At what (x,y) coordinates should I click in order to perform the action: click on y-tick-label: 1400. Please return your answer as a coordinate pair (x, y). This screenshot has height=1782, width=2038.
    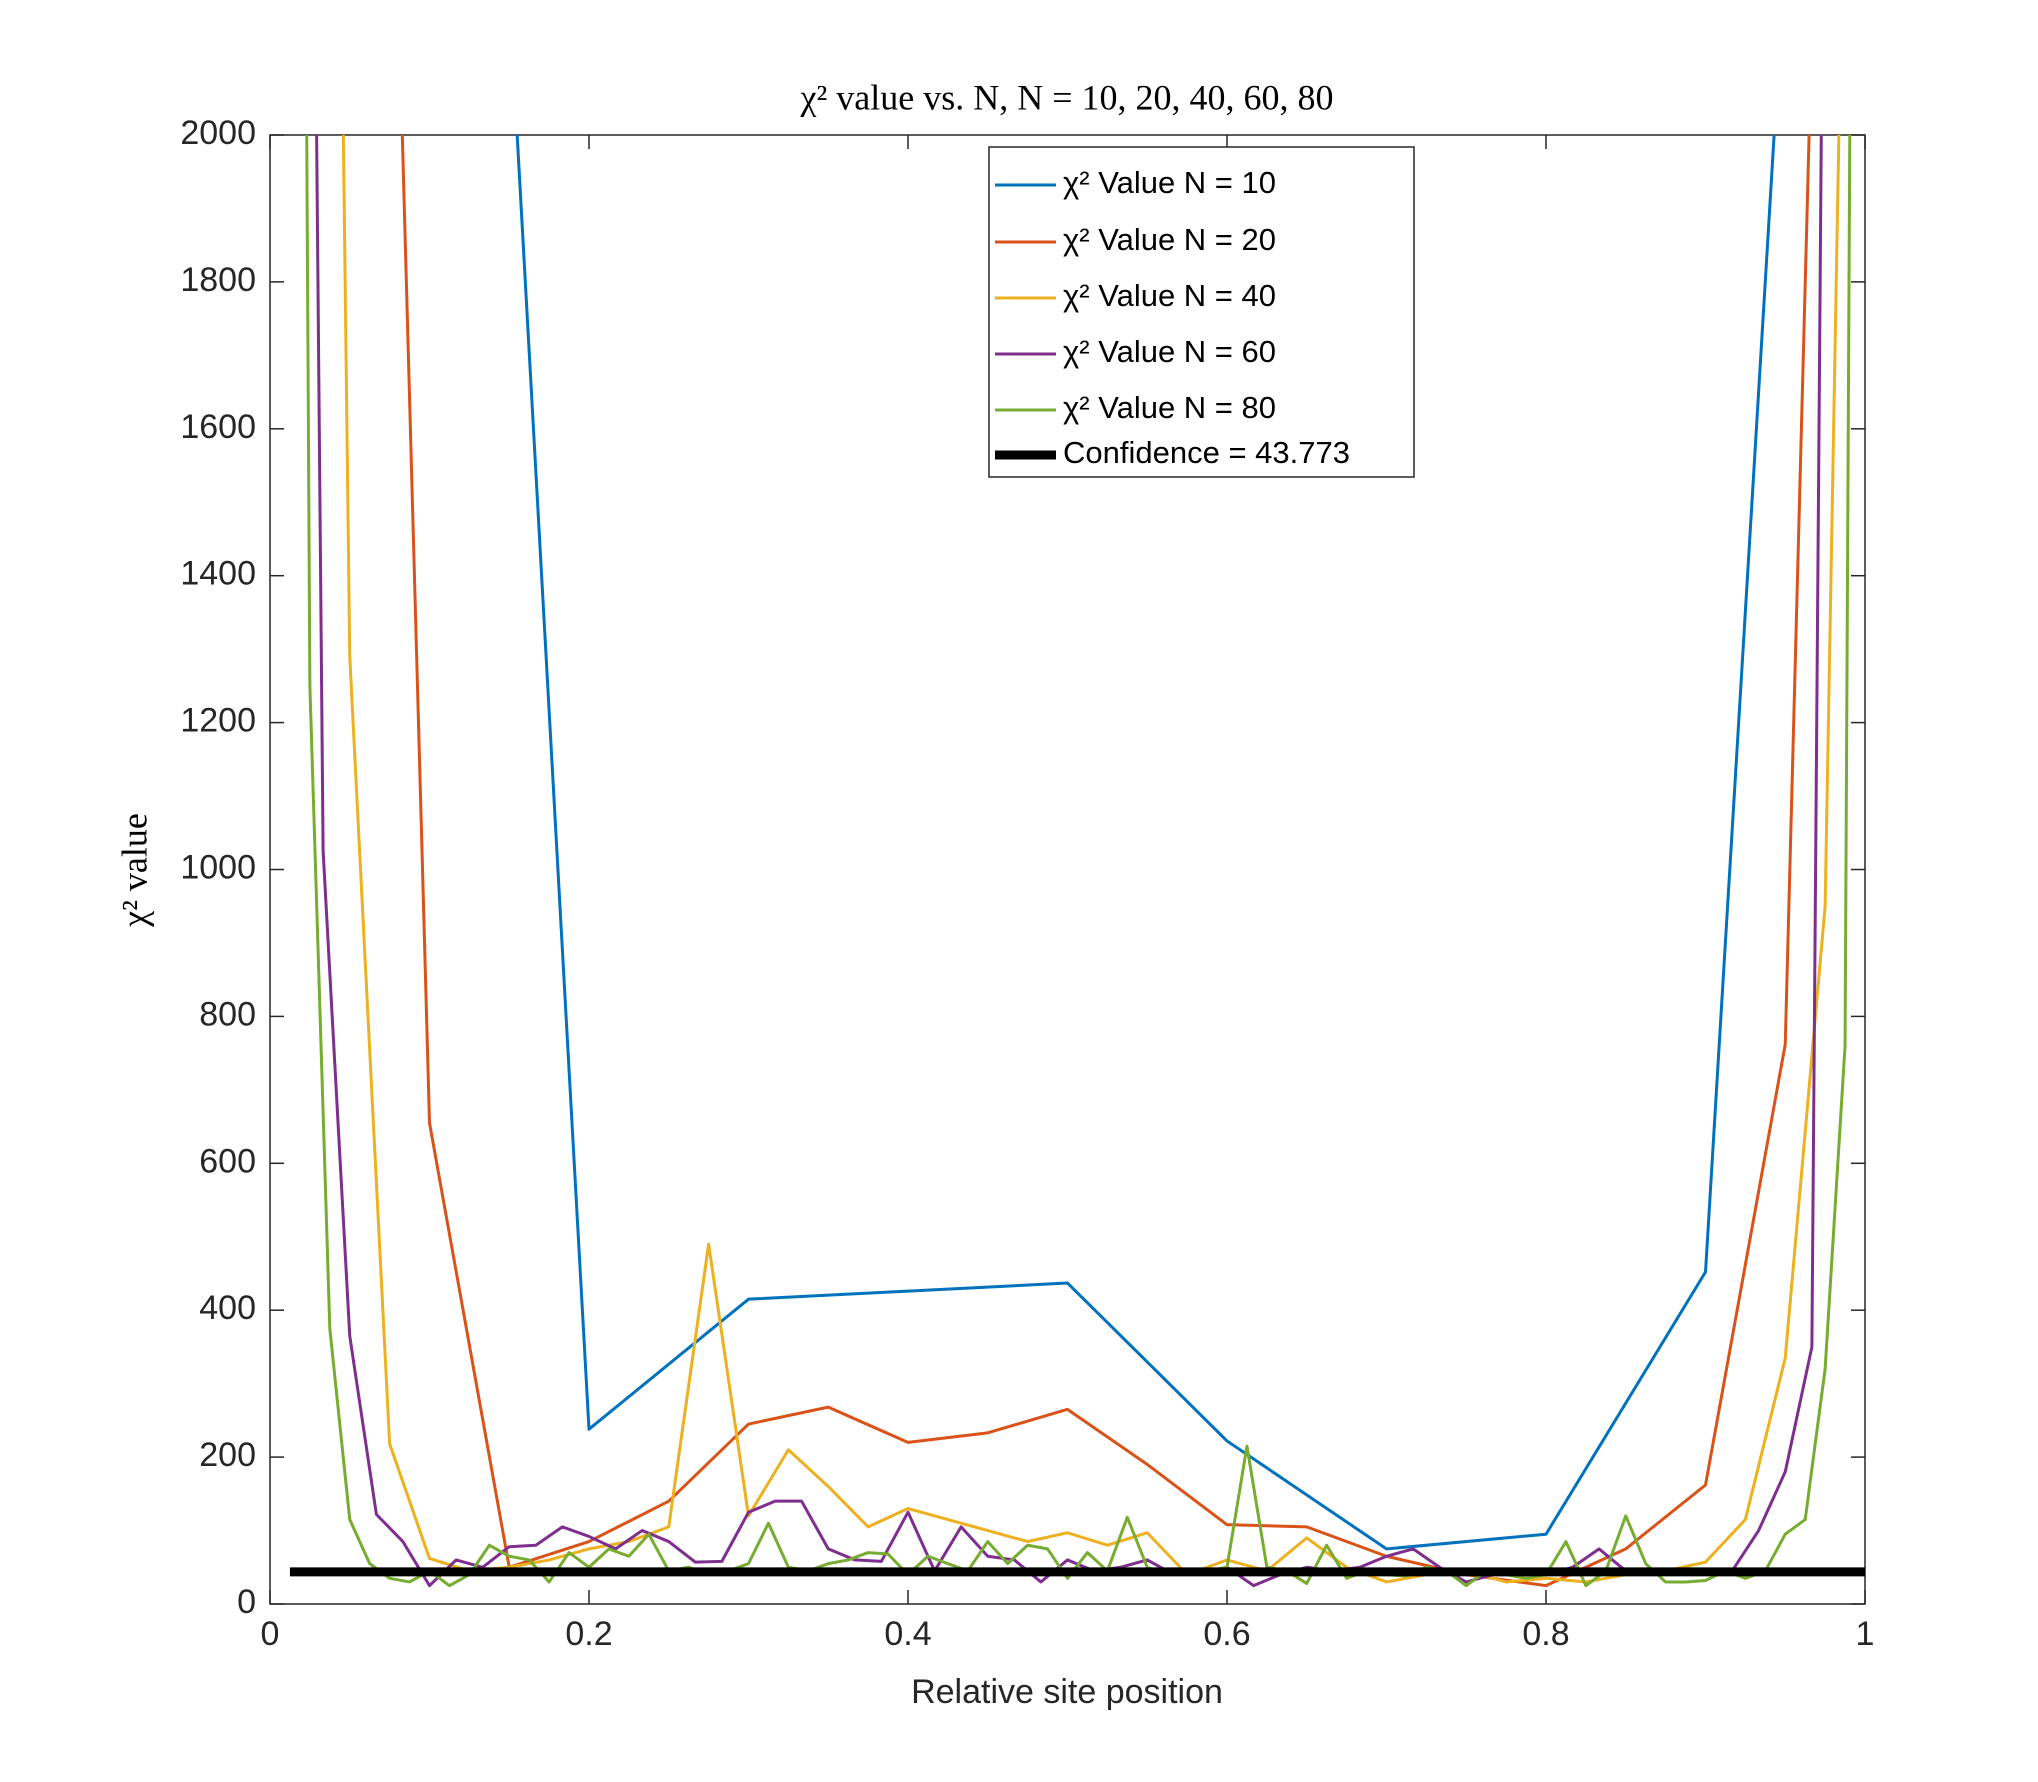
    Looking at the image, I should click on (218, 574).